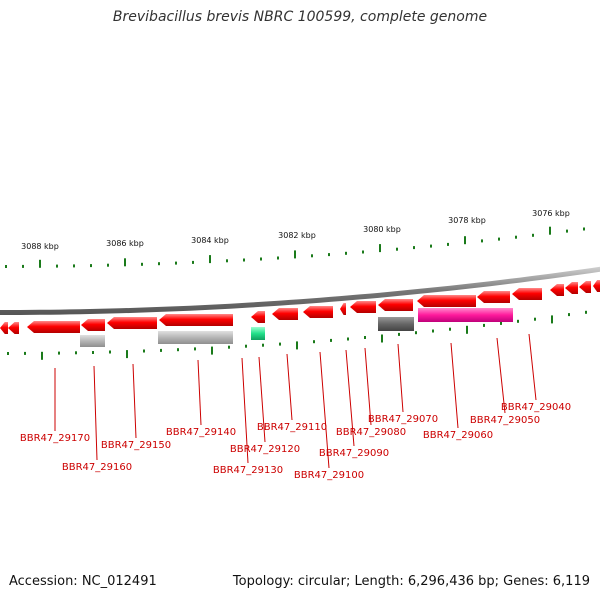 The height and width of the screenshot is (600, 600). Describe the element at coordinates (536, 407) in the screenshot. I see `gene-label: BBR47_29040` at that location.